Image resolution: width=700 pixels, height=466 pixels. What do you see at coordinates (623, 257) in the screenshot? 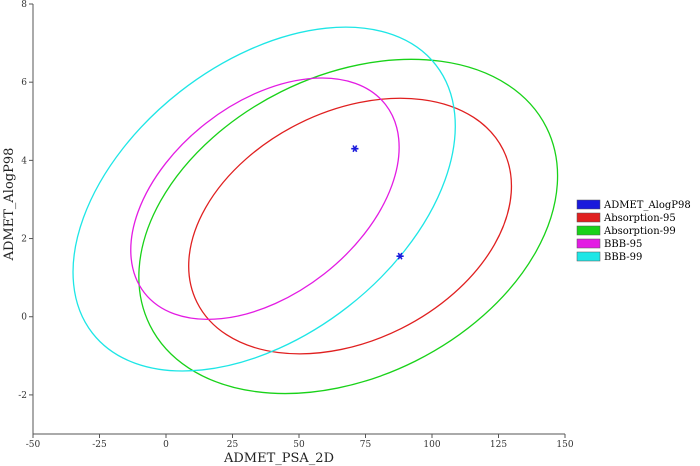
I see `legend-label: BBB-99` at bounding box center [623, 257].